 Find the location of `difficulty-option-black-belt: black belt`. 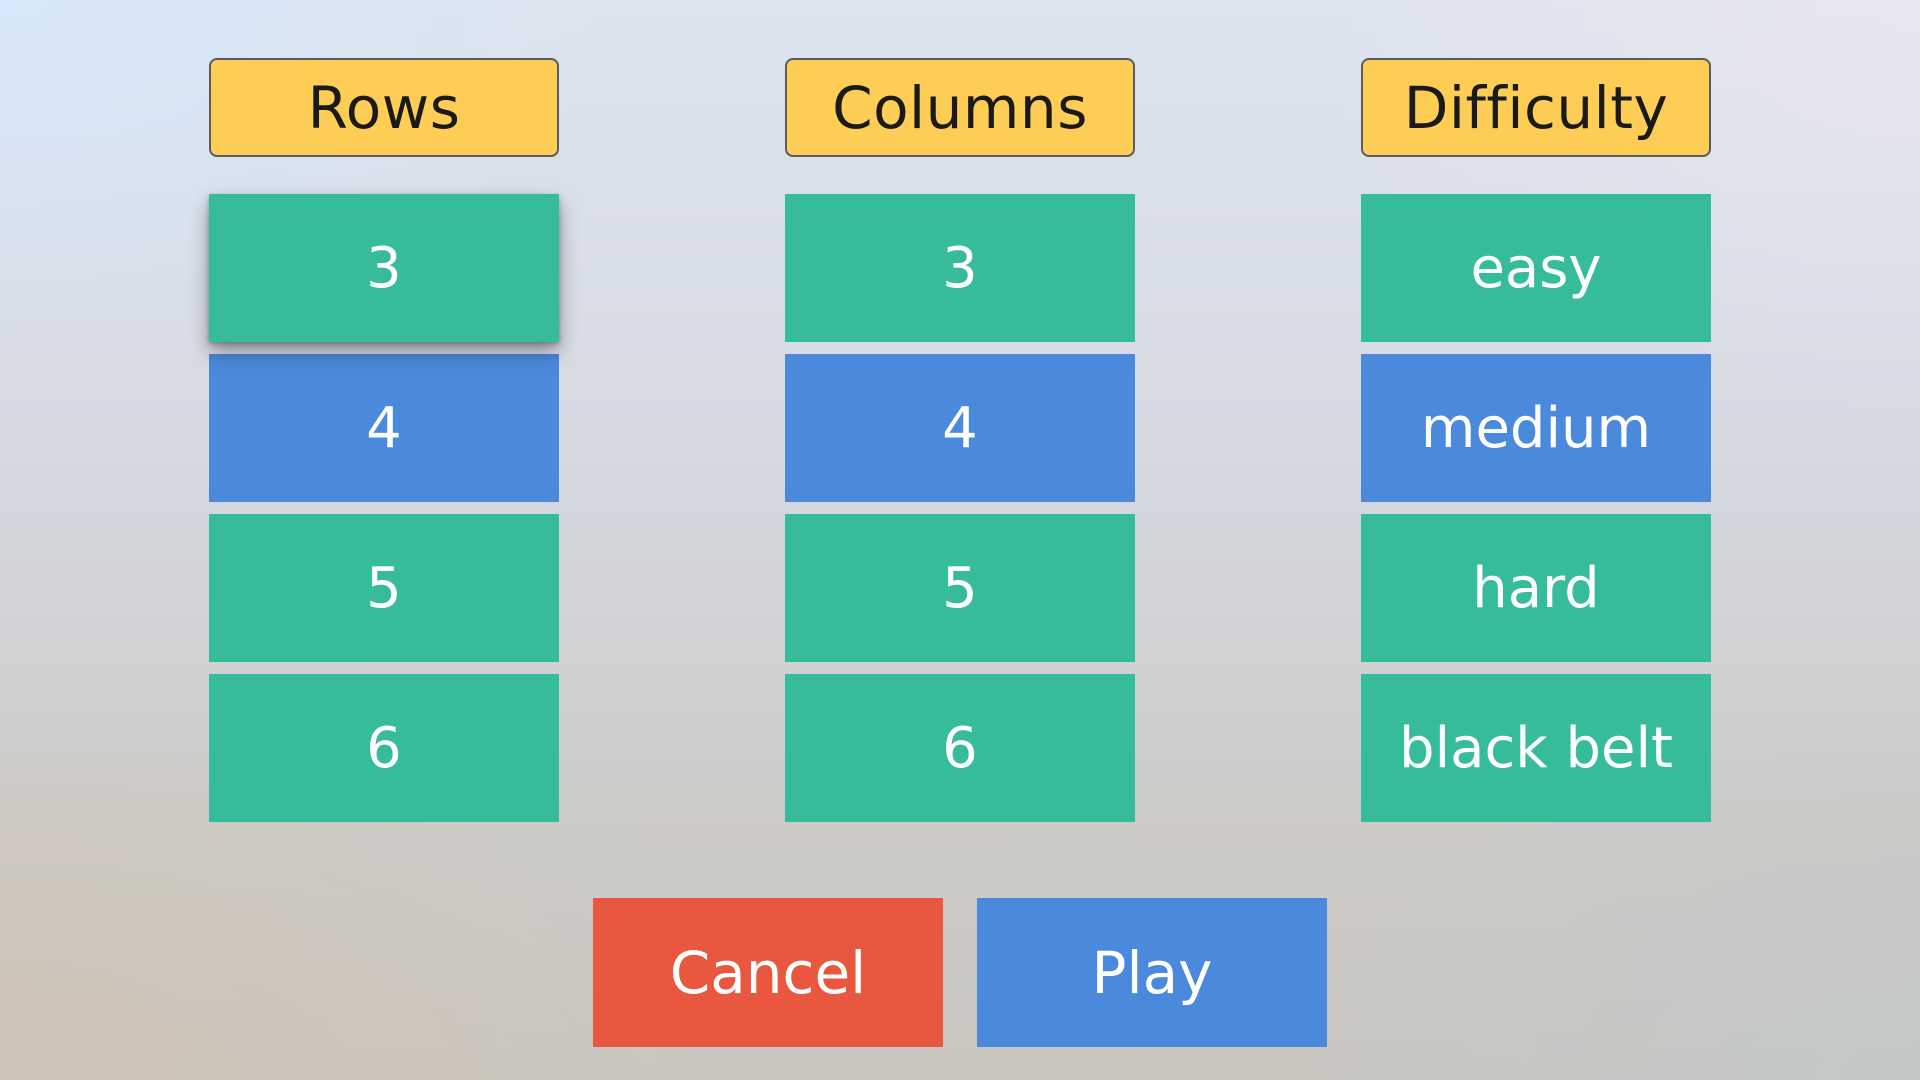

difficulty-option-black-belt: black belt is located at coordinates (1536, 748).